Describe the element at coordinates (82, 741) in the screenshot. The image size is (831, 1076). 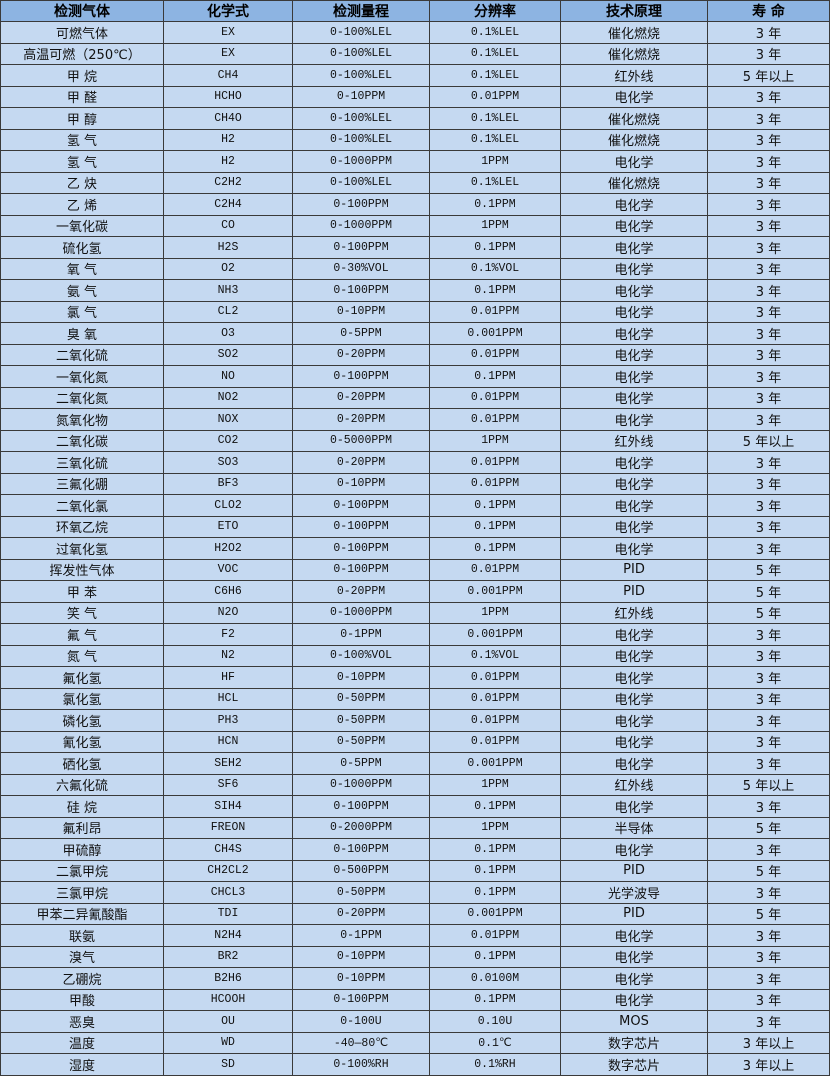
I see `cell-gas: 氰化氢` at that location.